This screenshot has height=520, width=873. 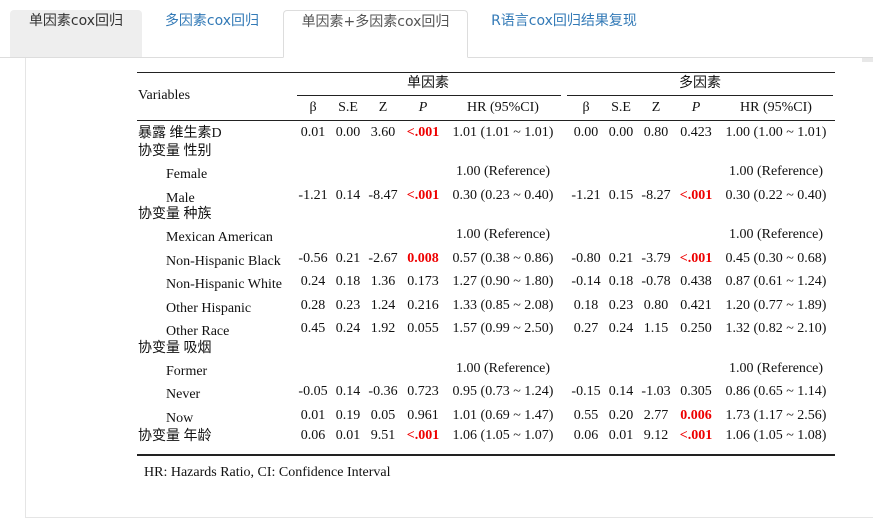 What do you see at coordinates (428, 83) in the screenshot?
I see `group-header: 单因素` at bounding box center [428, 83].